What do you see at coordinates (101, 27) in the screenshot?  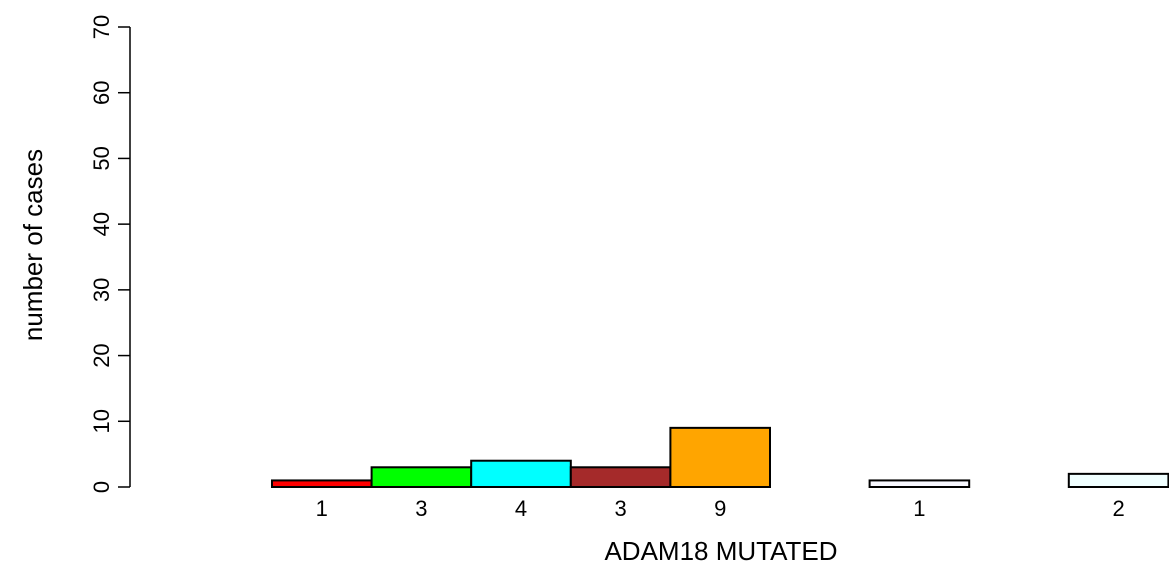 I see `y-tick-label: 70` at bounding box center [101, 27].